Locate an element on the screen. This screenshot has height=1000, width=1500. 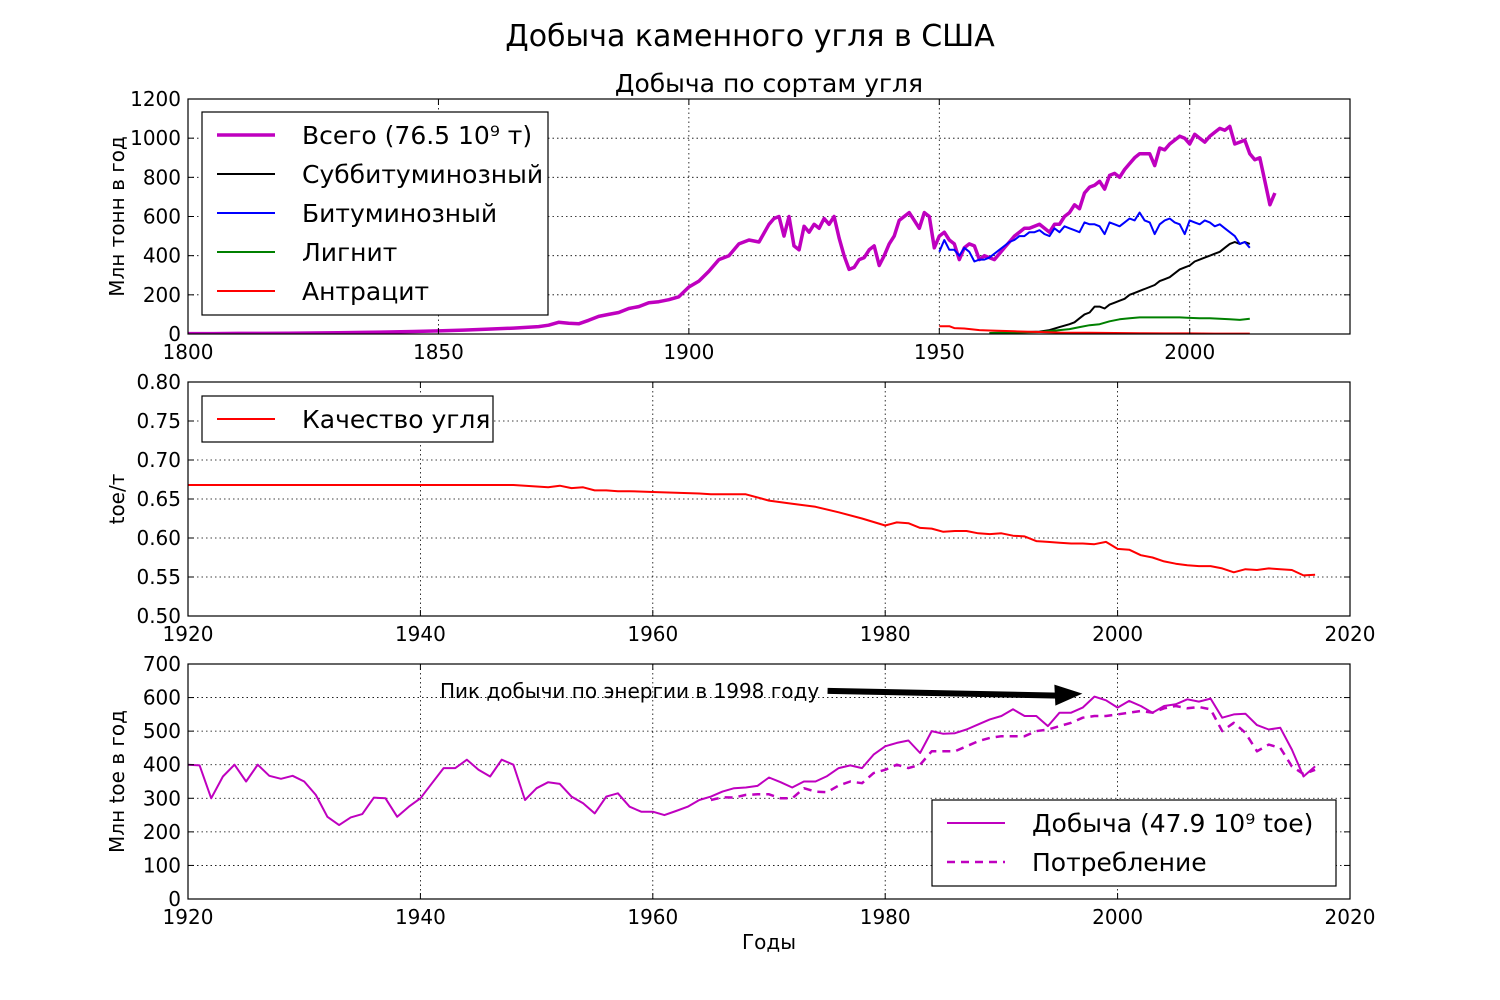
legend-label: Битуминозный is located at coordinates (399, 213).